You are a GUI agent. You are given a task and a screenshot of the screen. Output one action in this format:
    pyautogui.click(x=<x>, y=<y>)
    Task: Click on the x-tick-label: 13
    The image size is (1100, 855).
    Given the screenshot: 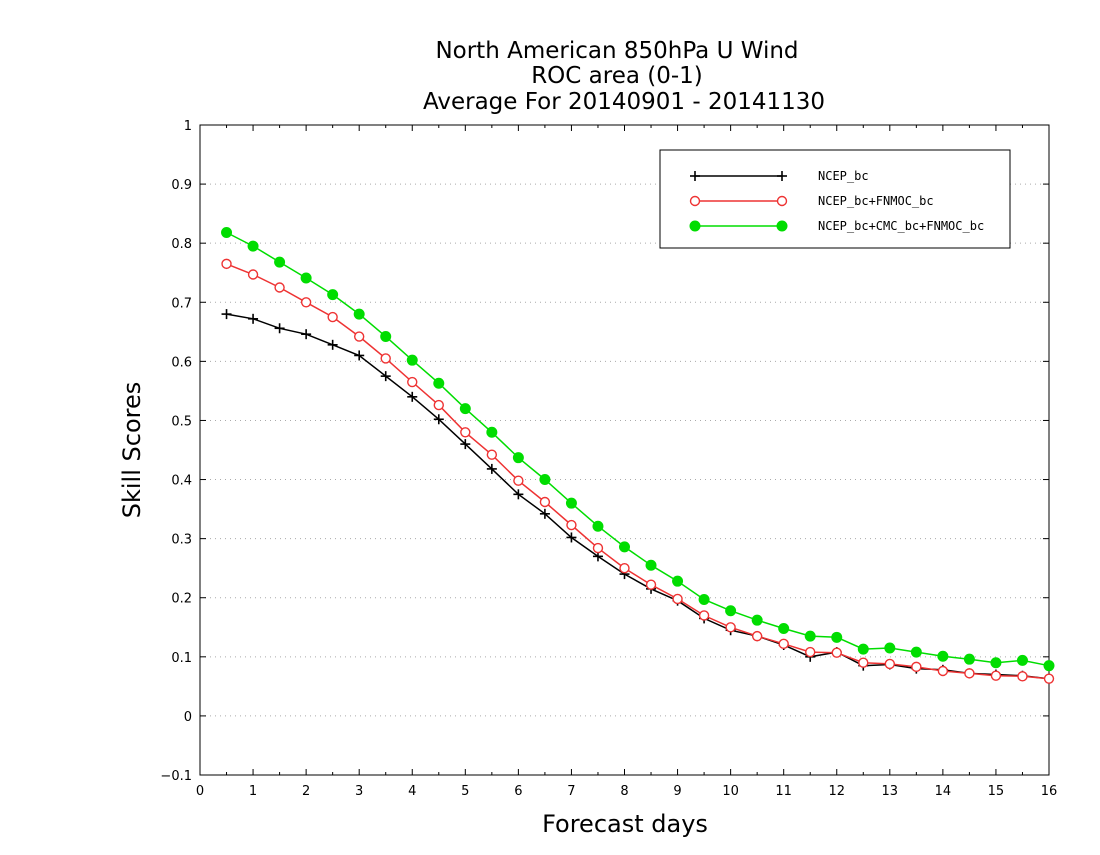 What is the action you would take?
    pyautogui.click(x=890, y=791)
    